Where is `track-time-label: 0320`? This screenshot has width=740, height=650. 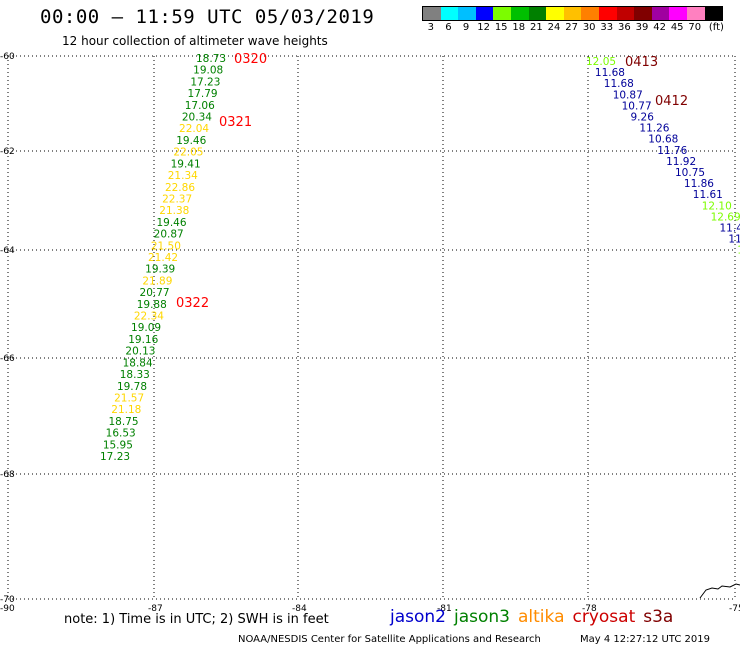 track-time-label: 0320 is located at coordinates (250, 59).